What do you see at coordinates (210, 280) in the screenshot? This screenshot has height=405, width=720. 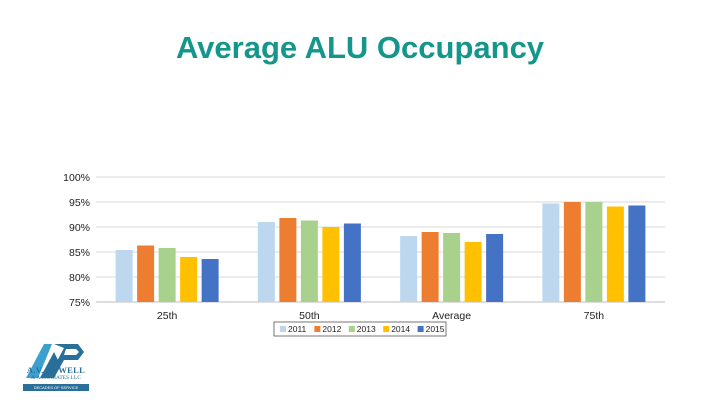 I see `bar-2015-25th` at bounding box center [210, 280].